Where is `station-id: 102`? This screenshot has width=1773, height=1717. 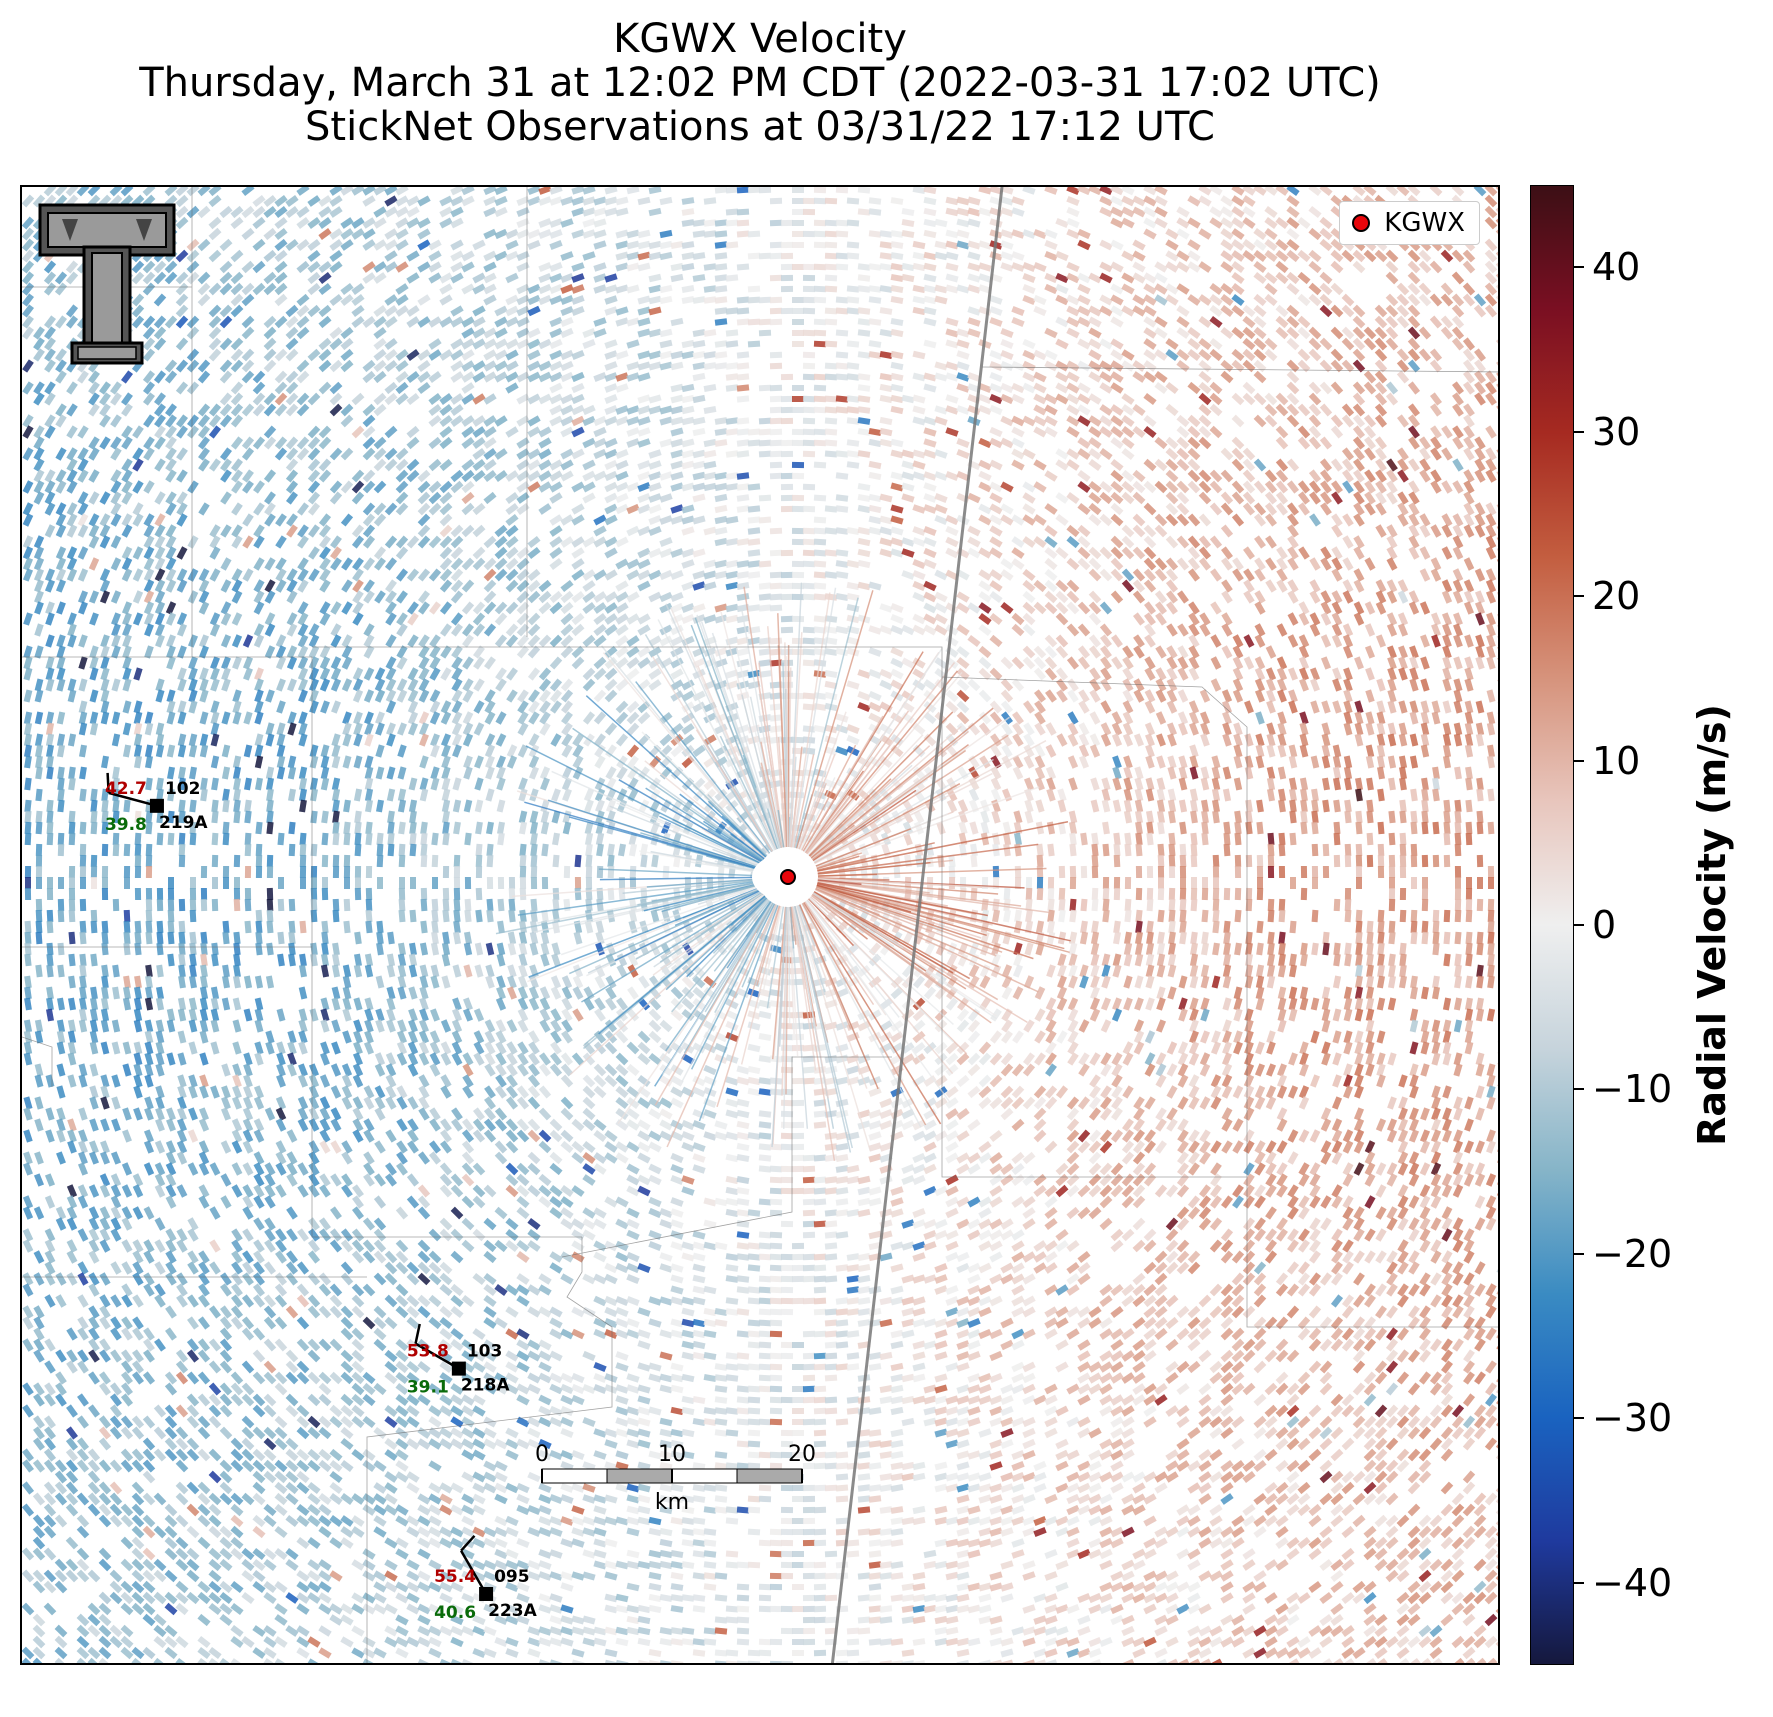
station-id: 102 is located at coordinates (183, 789).